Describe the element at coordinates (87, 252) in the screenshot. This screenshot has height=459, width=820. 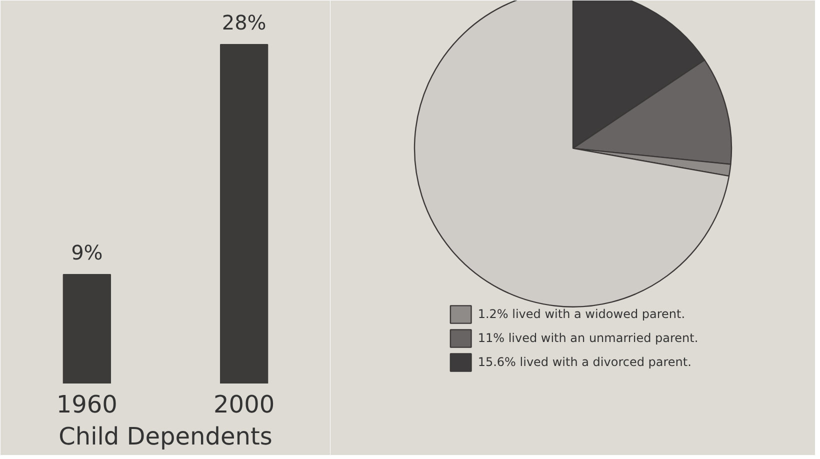
I see `data-label: 9%` at that location.